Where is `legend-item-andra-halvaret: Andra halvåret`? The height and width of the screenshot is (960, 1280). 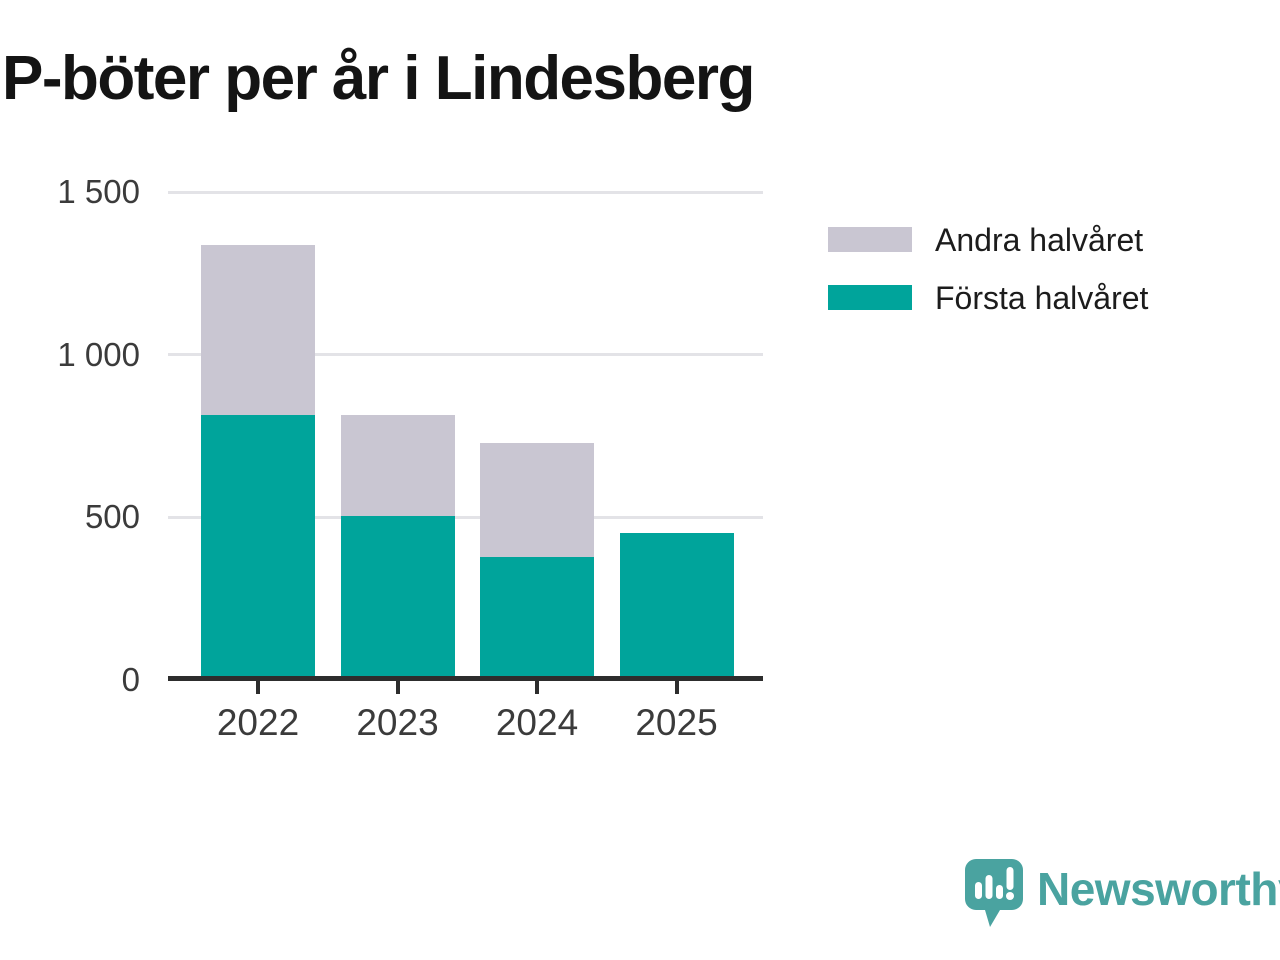 legend-item-andra-halvaret: Andra halvåret is located at coordinates (985, 240).